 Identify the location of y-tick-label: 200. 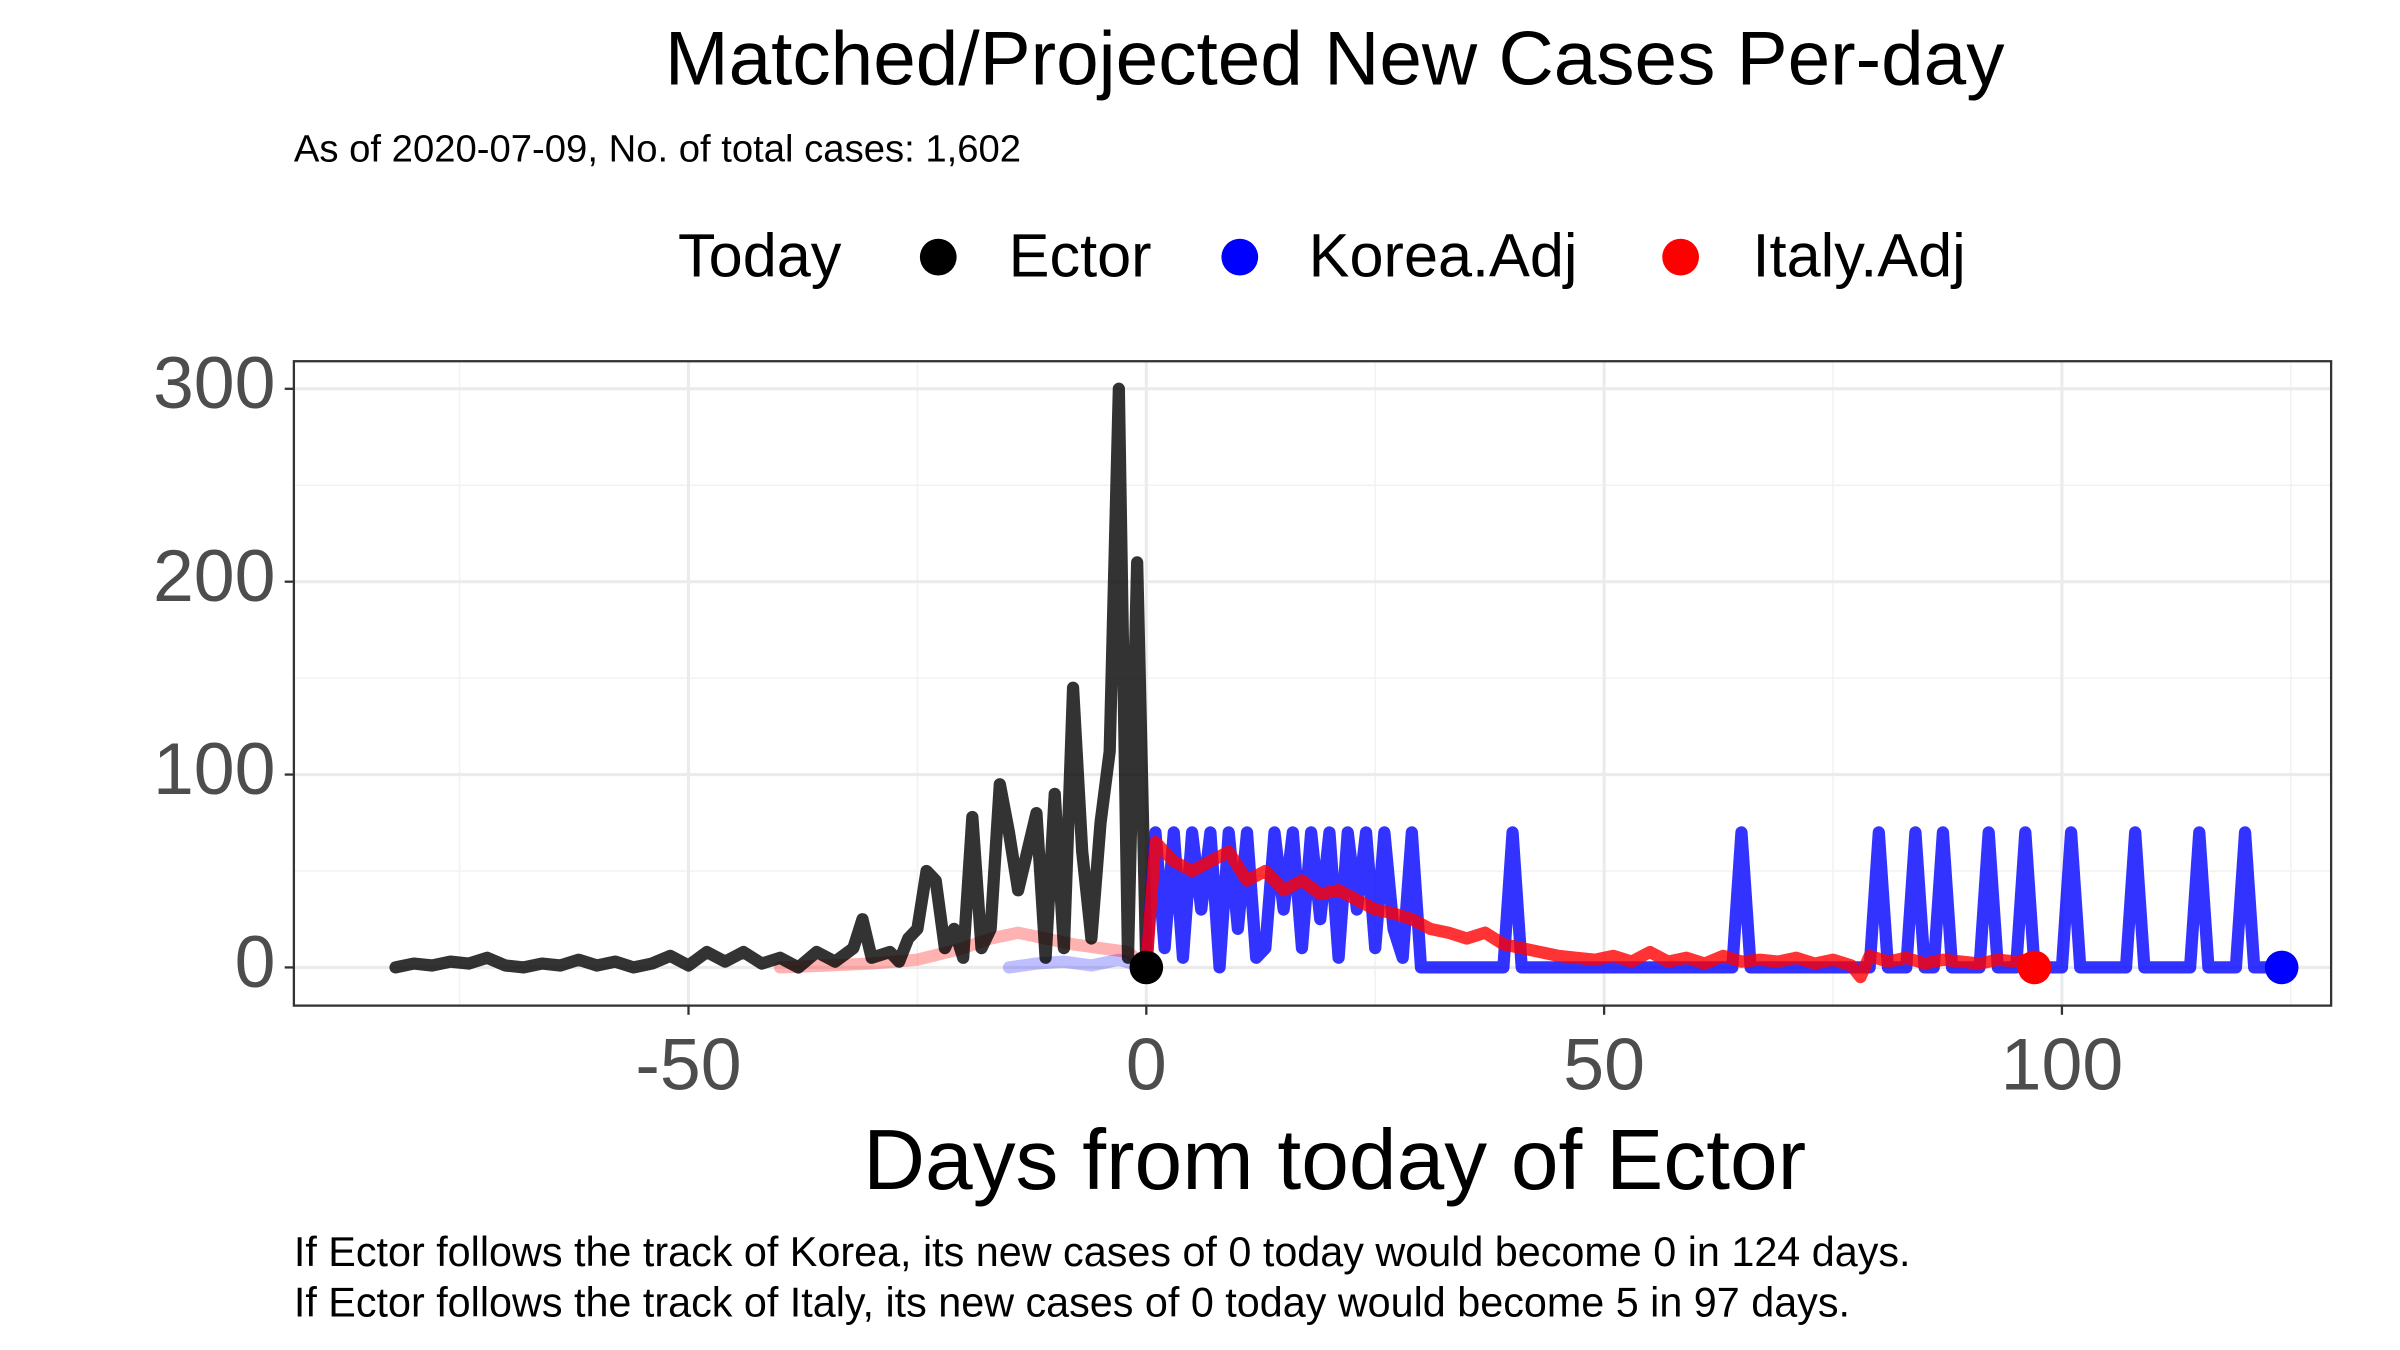
(214, 575).